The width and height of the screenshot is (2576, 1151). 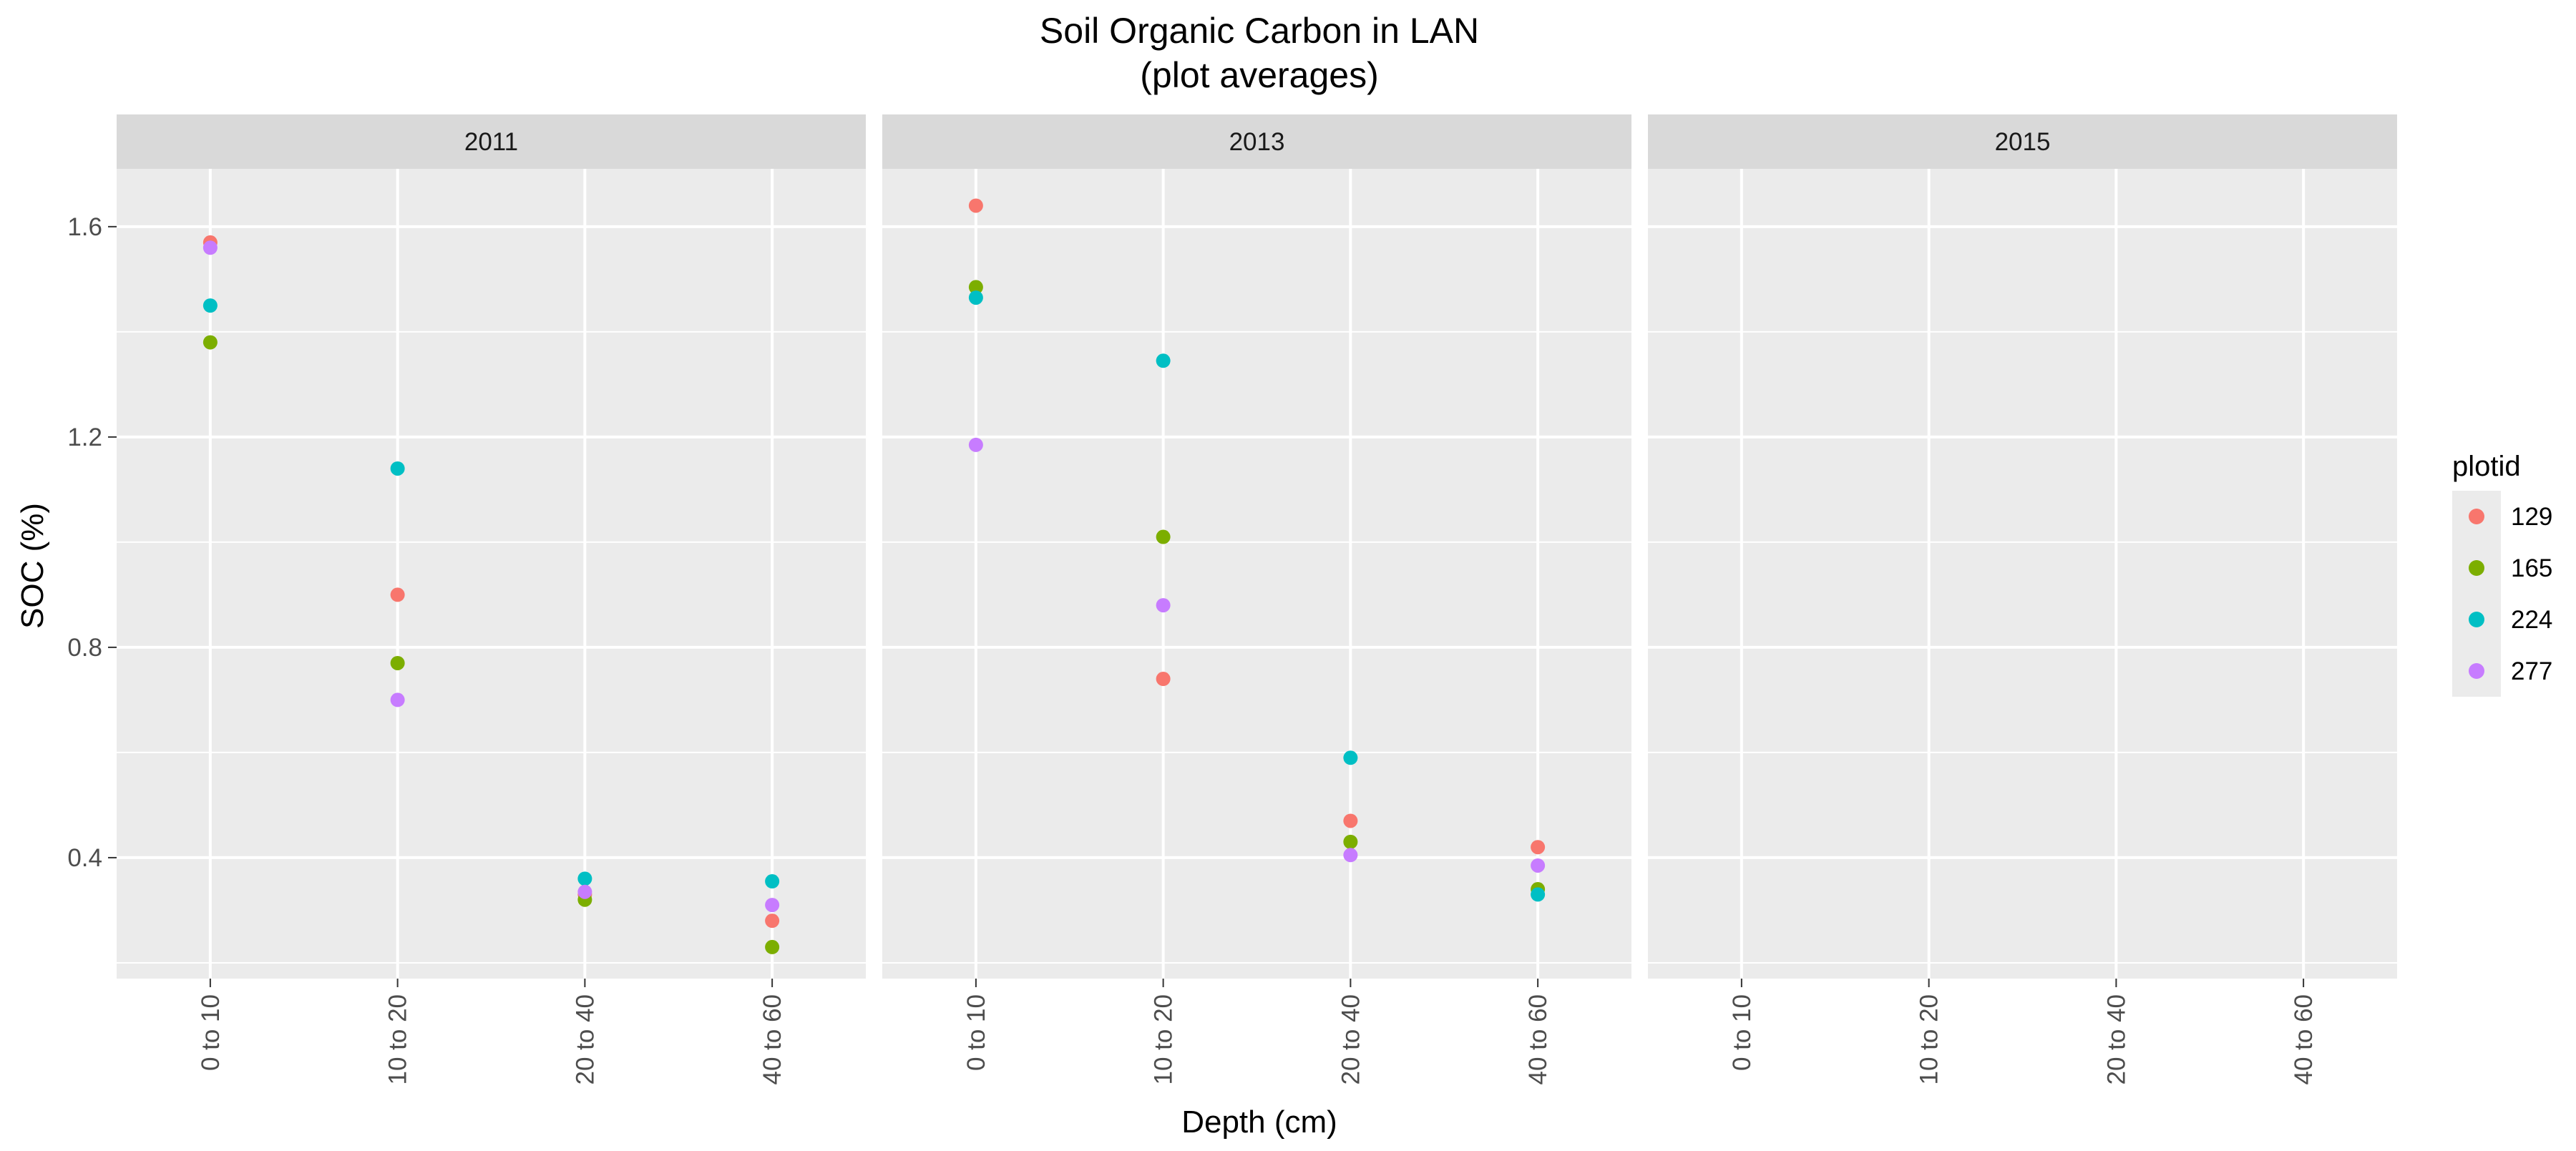 I want to click on chart-subtitle: (plot averages), so click(x=1259, y=75).